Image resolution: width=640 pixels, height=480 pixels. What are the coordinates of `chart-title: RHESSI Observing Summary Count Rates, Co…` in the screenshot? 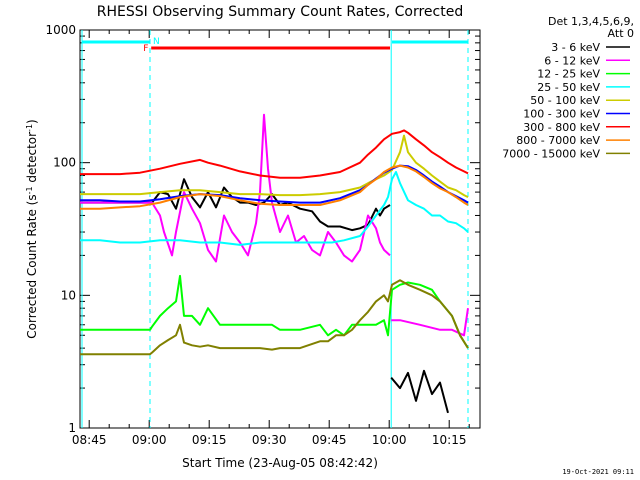 It's located at (280, 12).